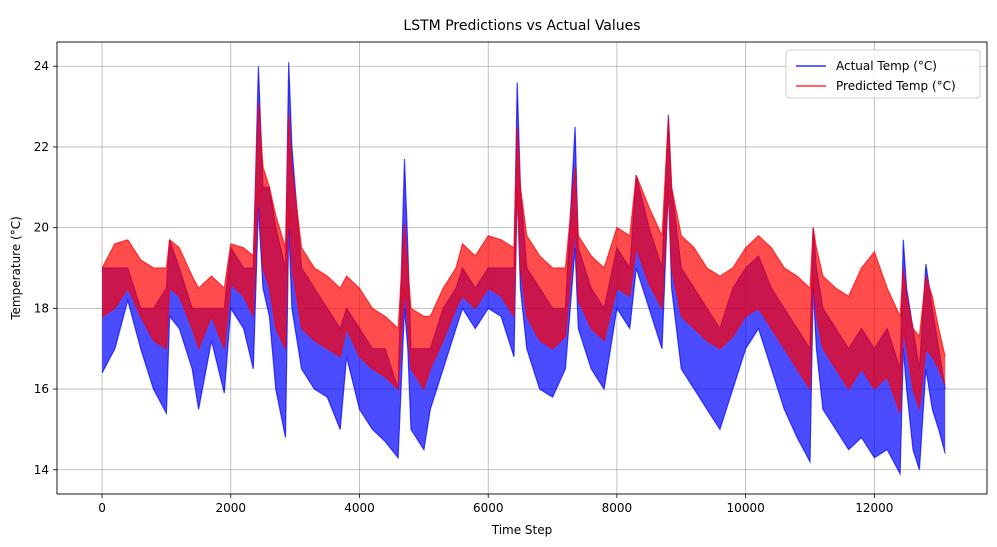  Describe the element at coordinates (521, 26) in the screenshot. I see `chart-title: LSTM Predictions vs Actual Values` at that location.